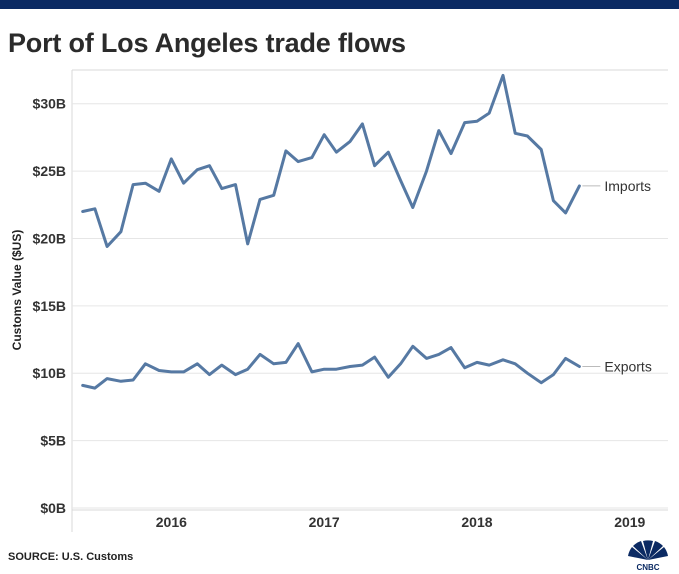 The image size is (679, 574). What do you see at coordinates (49, 171) in the screenshot?
I see `y-tick-label: $25B` at bounding box center [49, 171].